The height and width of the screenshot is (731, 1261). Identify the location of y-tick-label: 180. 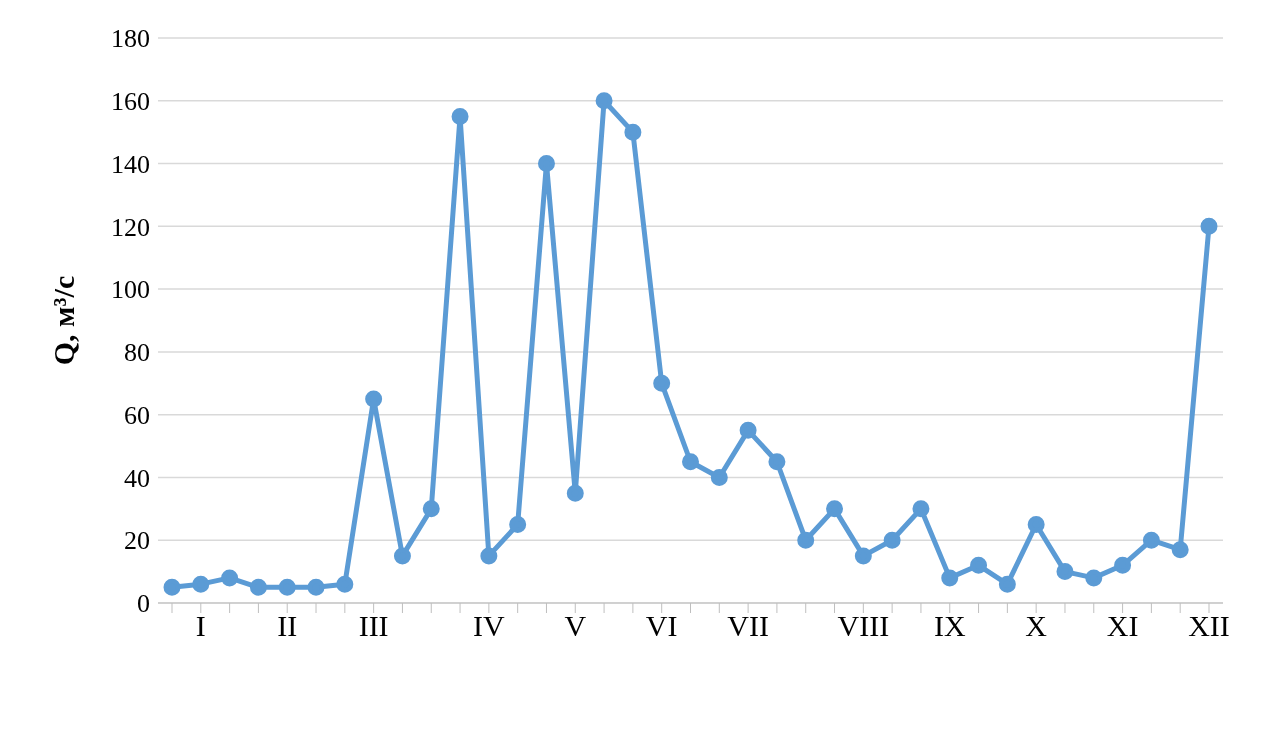
(130, 39).